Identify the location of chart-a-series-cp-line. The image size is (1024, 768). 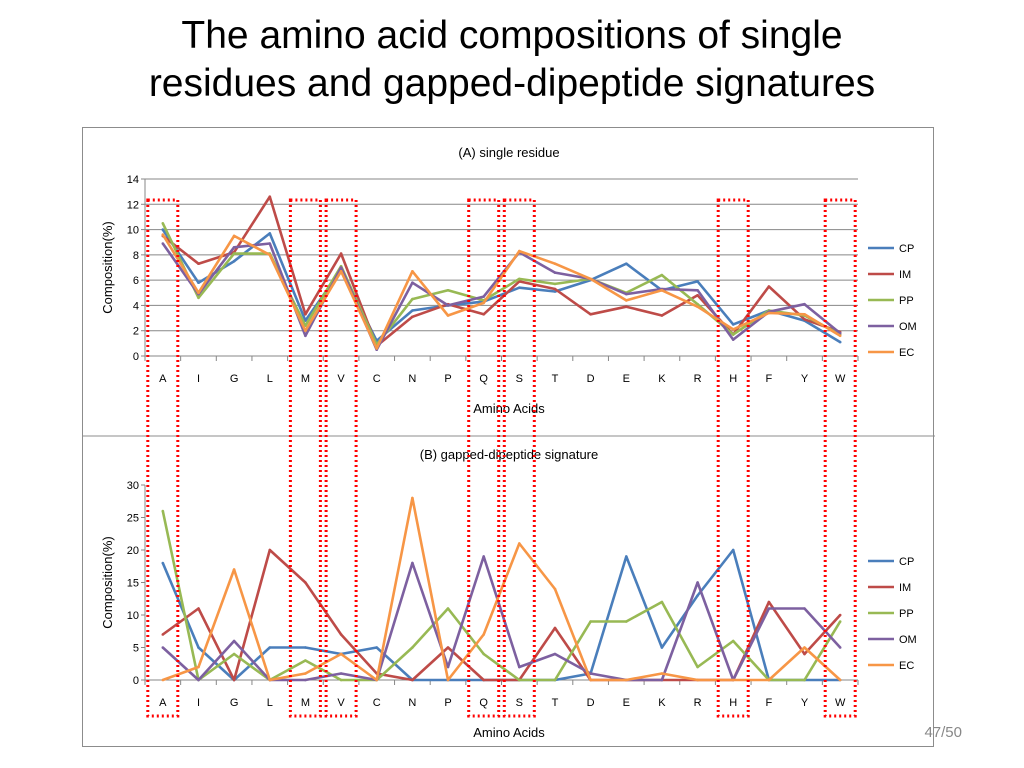
(501, 286).